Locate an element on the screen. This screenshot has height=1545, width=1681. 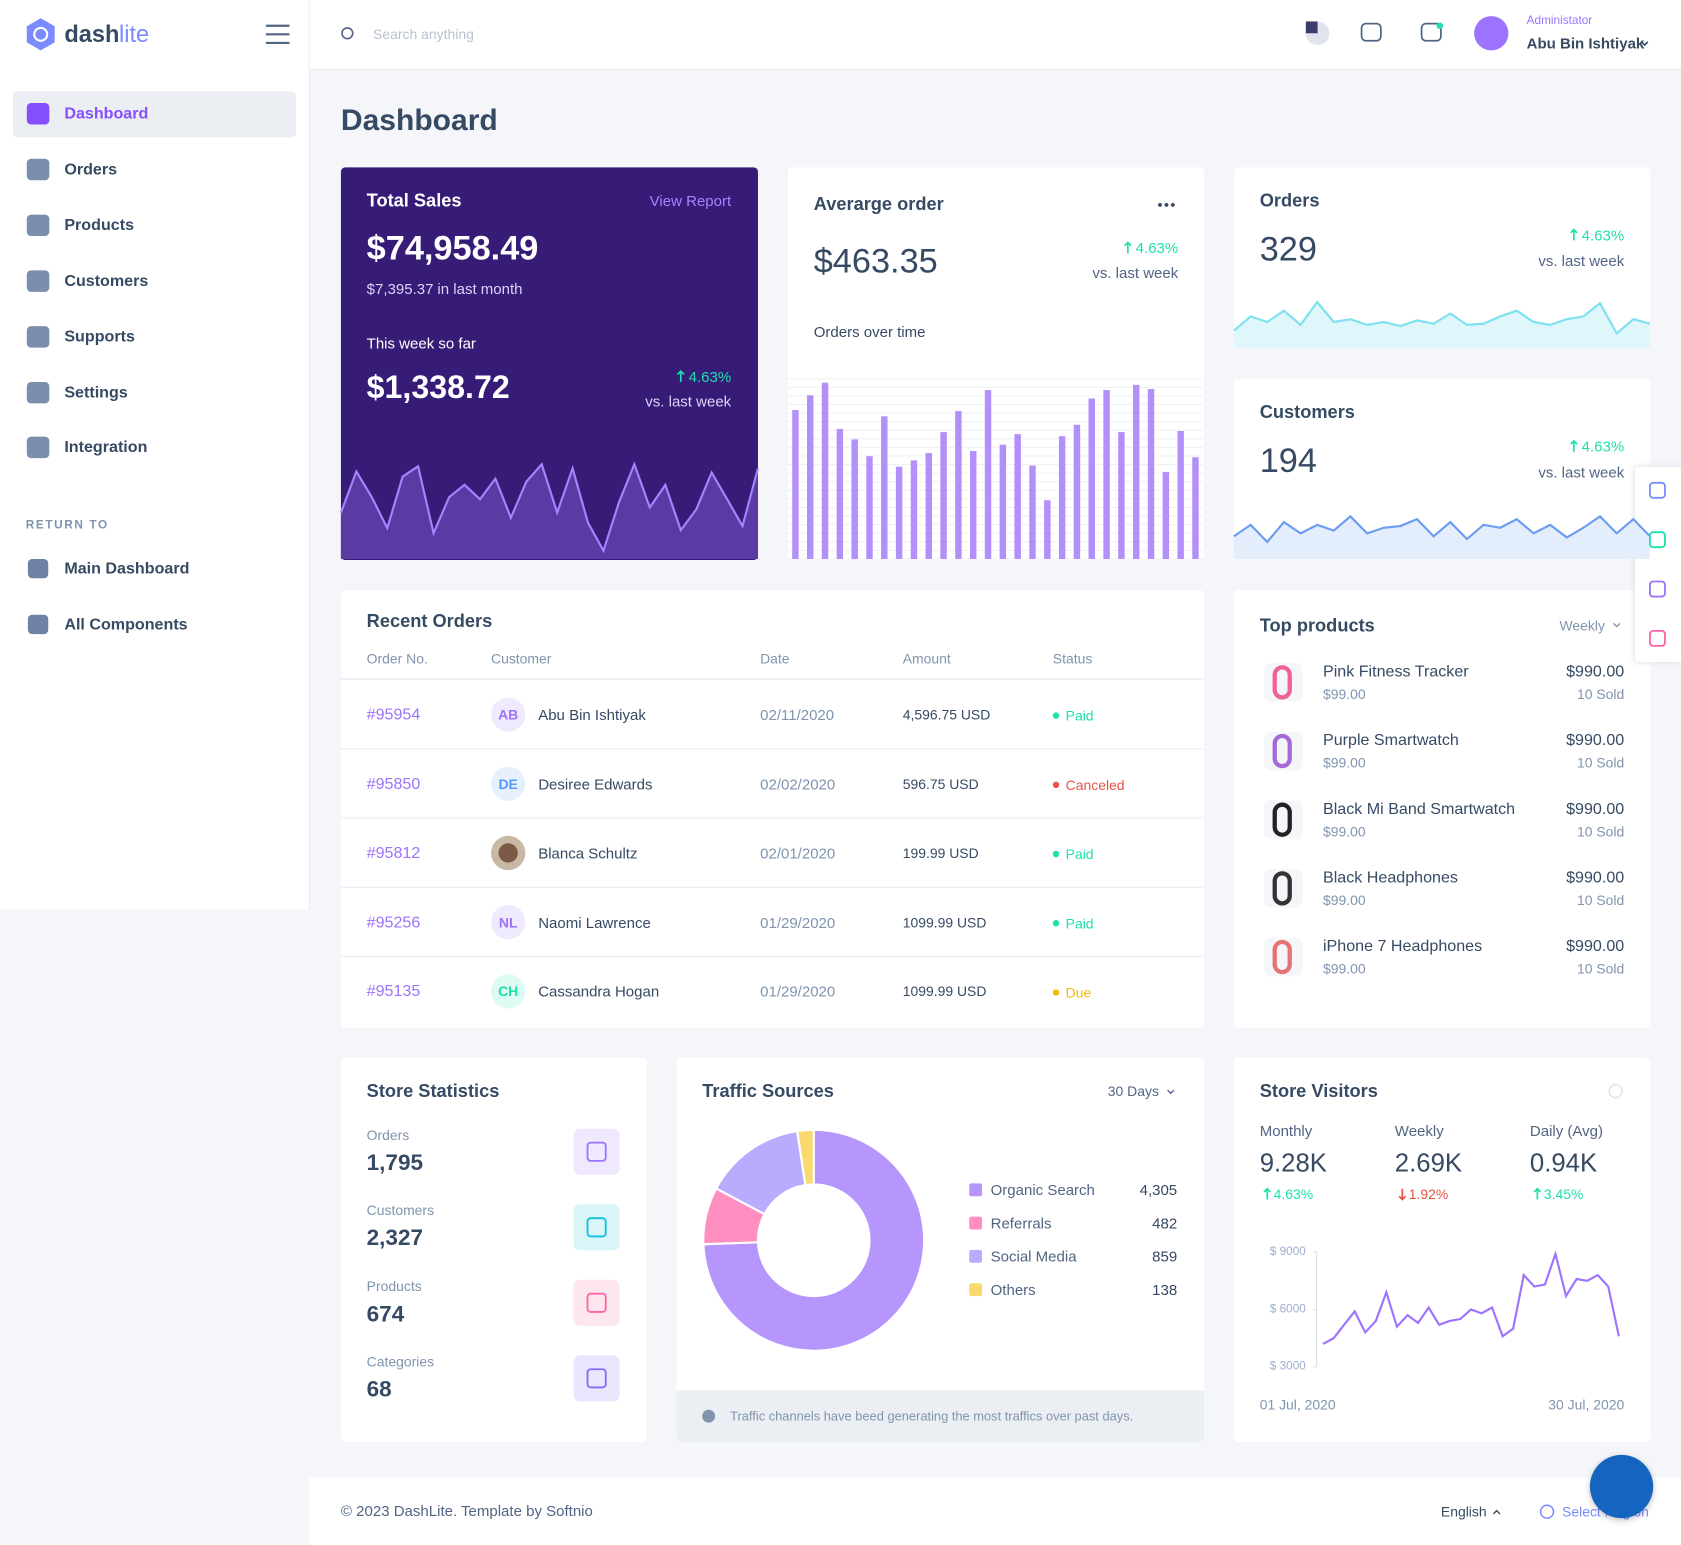
donut-slice is located at coordinates (814, 1240).